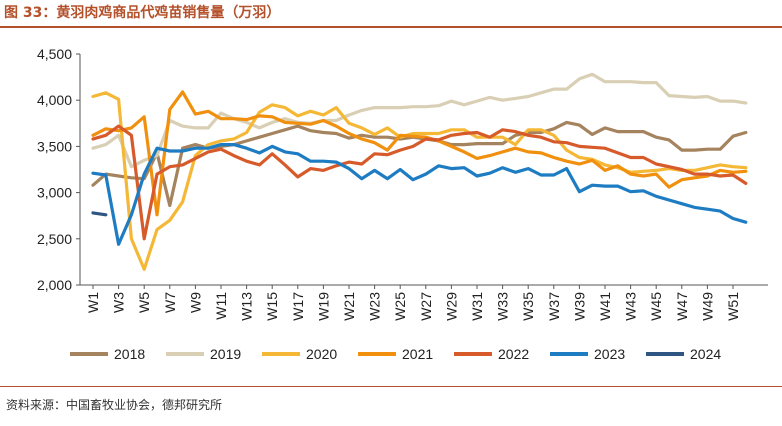 This screenshot has height=426, width=782. Describe the element at coordinates (656, 306) in the screenshot. I see `x-tick-label: W45` at that location.